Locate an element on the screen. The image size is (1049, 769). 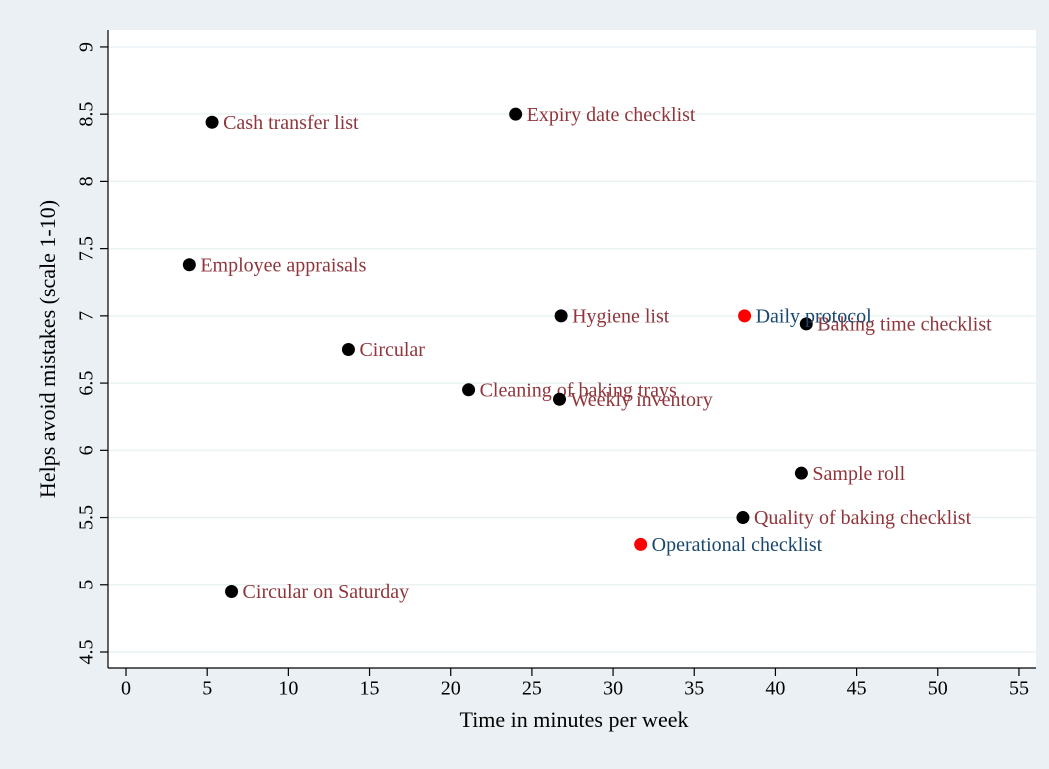
x-tick-label: 25 is located at coordinates (532, 689).